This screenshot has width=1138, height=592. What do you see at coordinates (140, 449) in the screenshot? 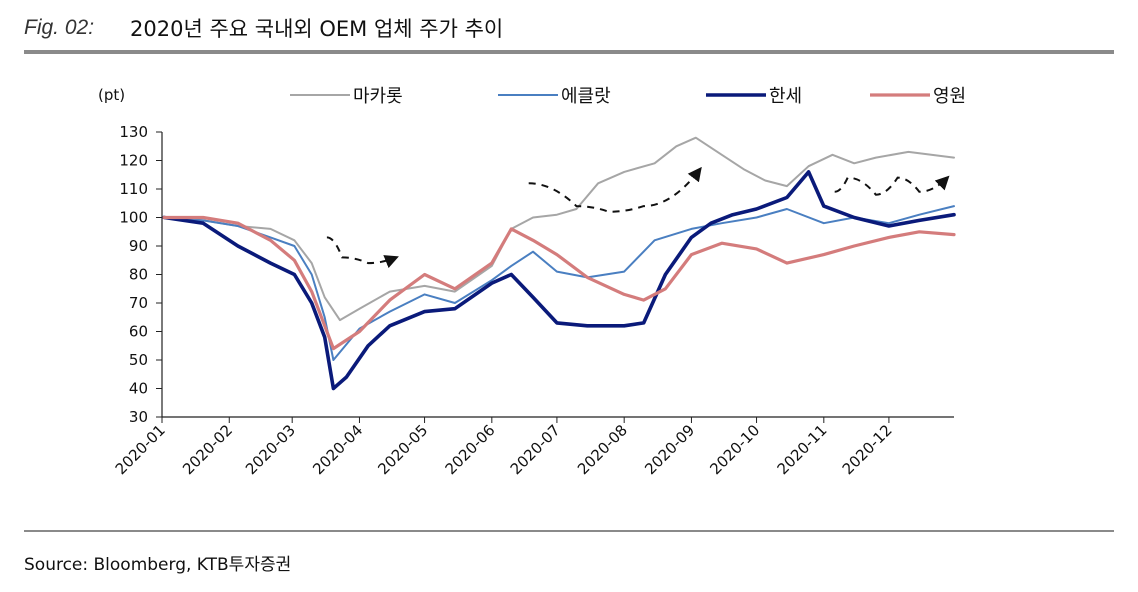
I see `x-tick-label: 2020-01` at bounding box center [140, 449].